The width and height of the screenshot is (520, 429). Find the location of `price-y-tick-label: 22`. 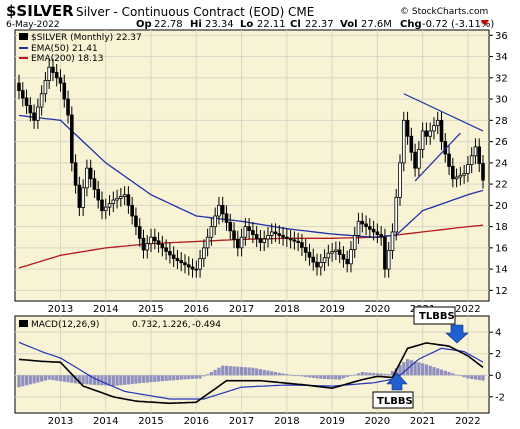

price-y-tick-label: 22 is located at coordinates (501, 185).